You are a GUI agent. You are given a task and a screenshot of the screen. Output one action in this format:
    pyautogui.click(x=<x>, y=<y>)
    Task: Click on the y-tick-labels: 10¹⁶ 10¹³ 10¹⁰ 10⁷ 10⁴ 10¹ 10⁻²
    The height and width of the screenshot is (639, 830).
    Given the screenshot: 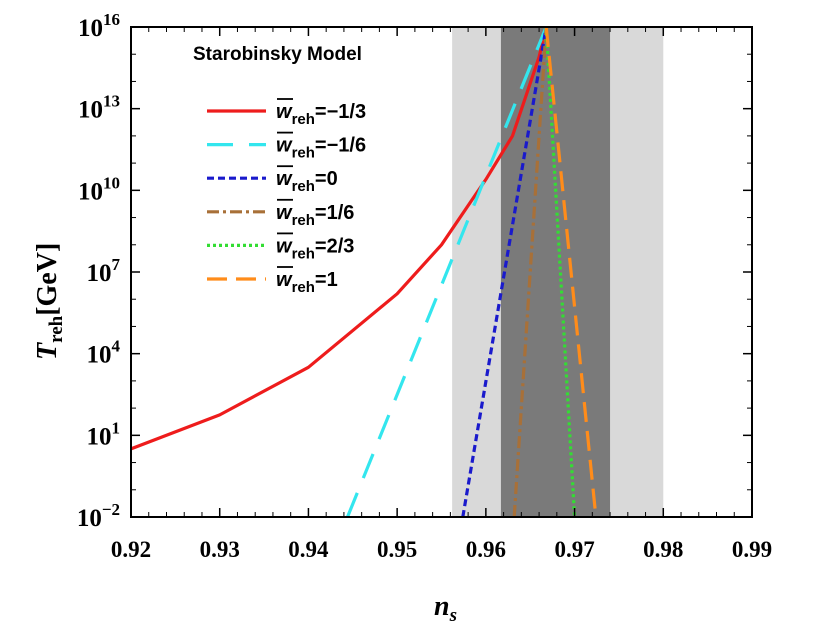 What is the action you would take?
    pyautogui.click(x=99, y=271)
    